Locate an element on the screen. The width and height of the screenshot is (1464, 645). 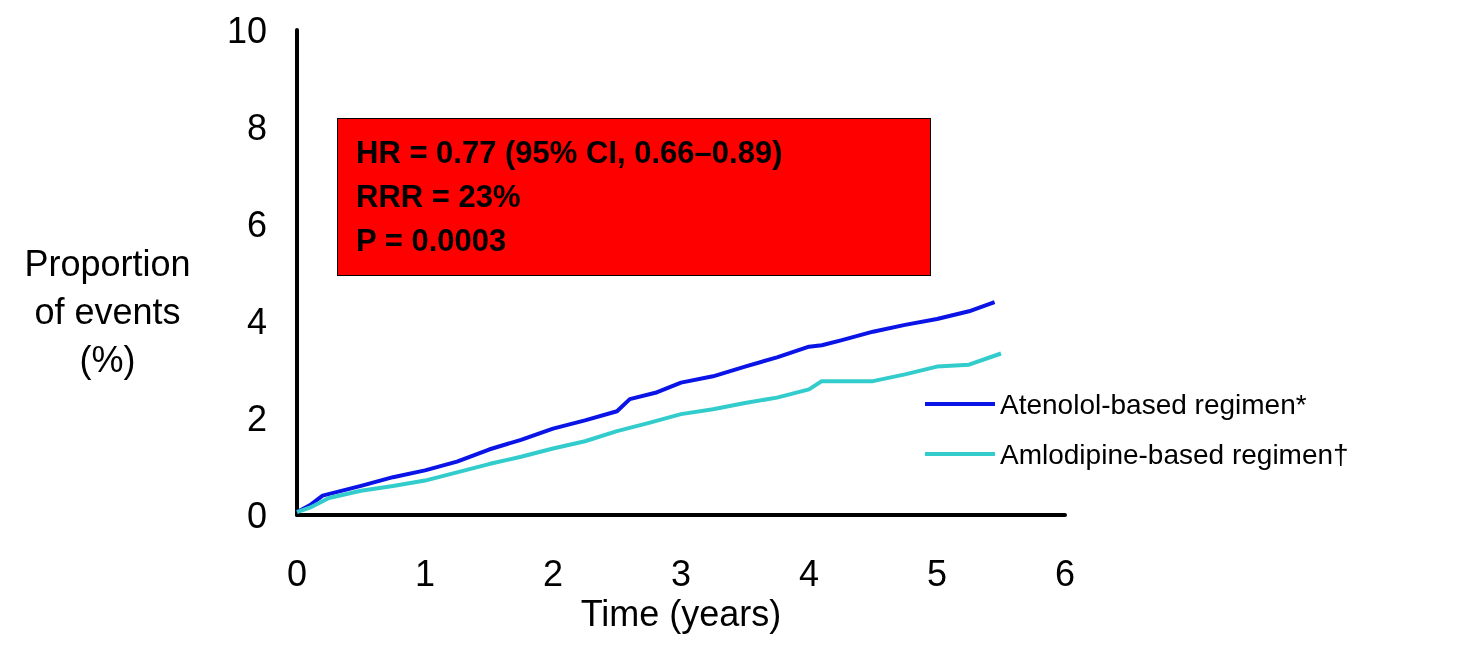
x-tick-label: 6 is located at coordinates (1065, 573).